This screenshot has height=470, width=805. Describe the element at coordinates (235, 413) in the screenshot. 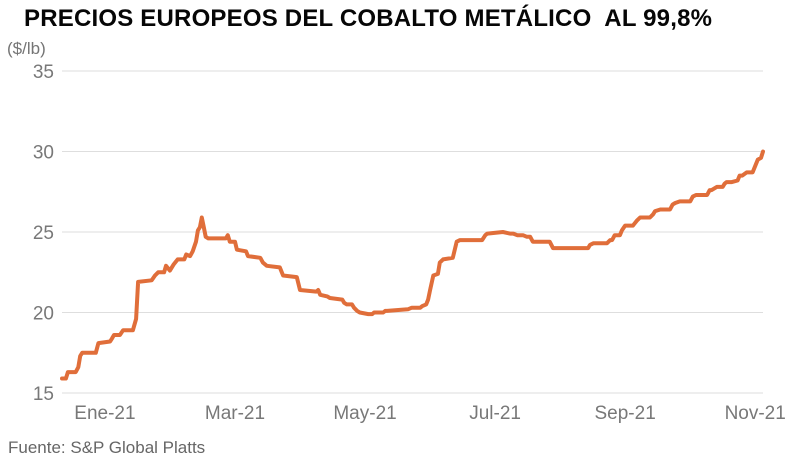

I see `x-tick-label: Mar-21` at that location.